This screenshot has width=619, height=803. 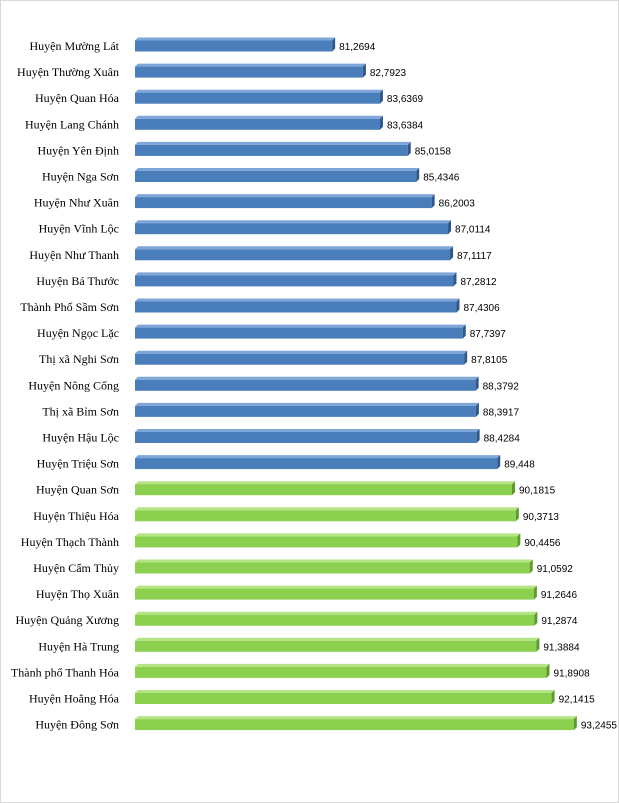 What do you see at coordinates (488, 334) in the screenshot?
I see `data-label: 87,7397` at bounding box center [488, 334].